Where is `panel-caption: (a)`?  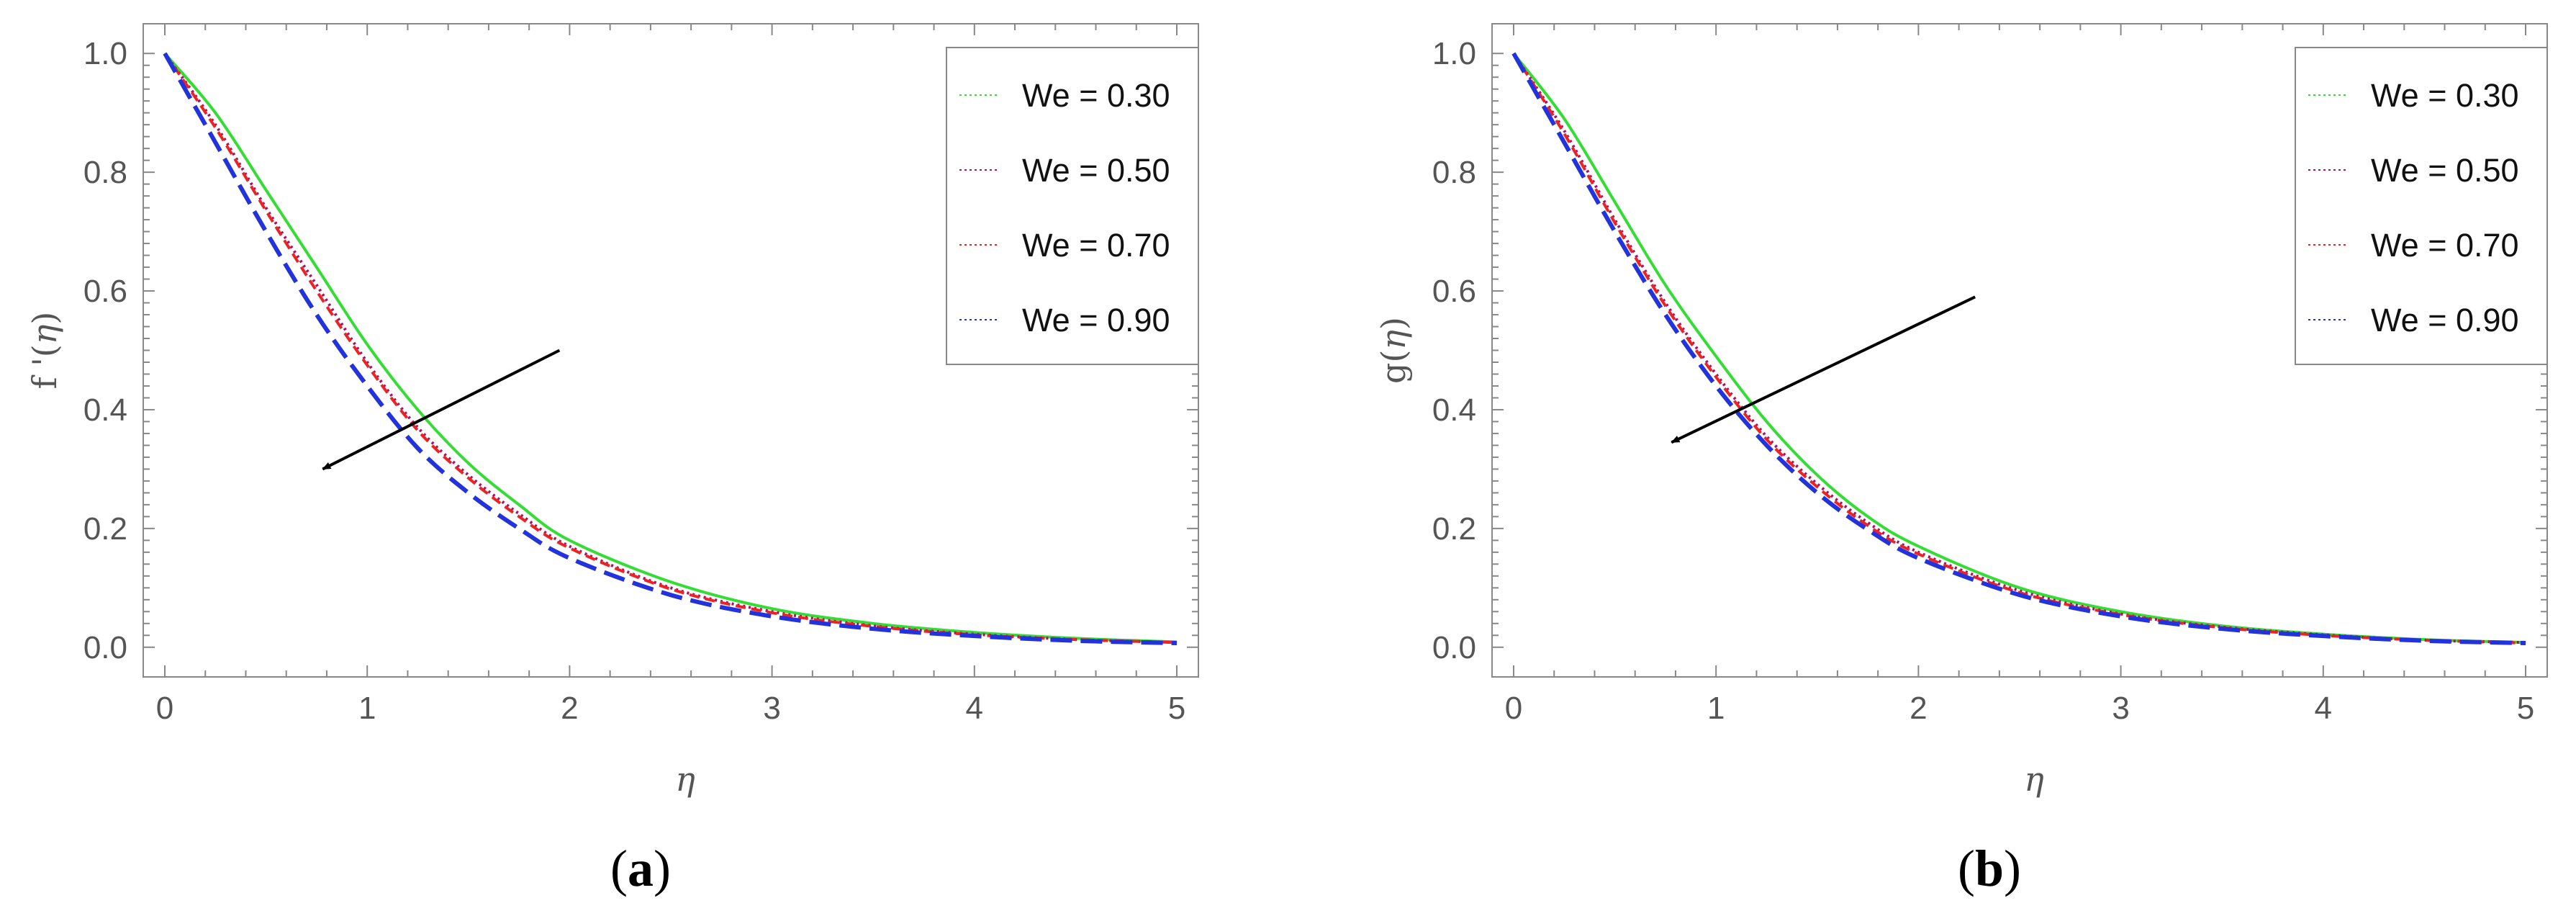
panel-caption: (a) is located at coordinates (640, 868).